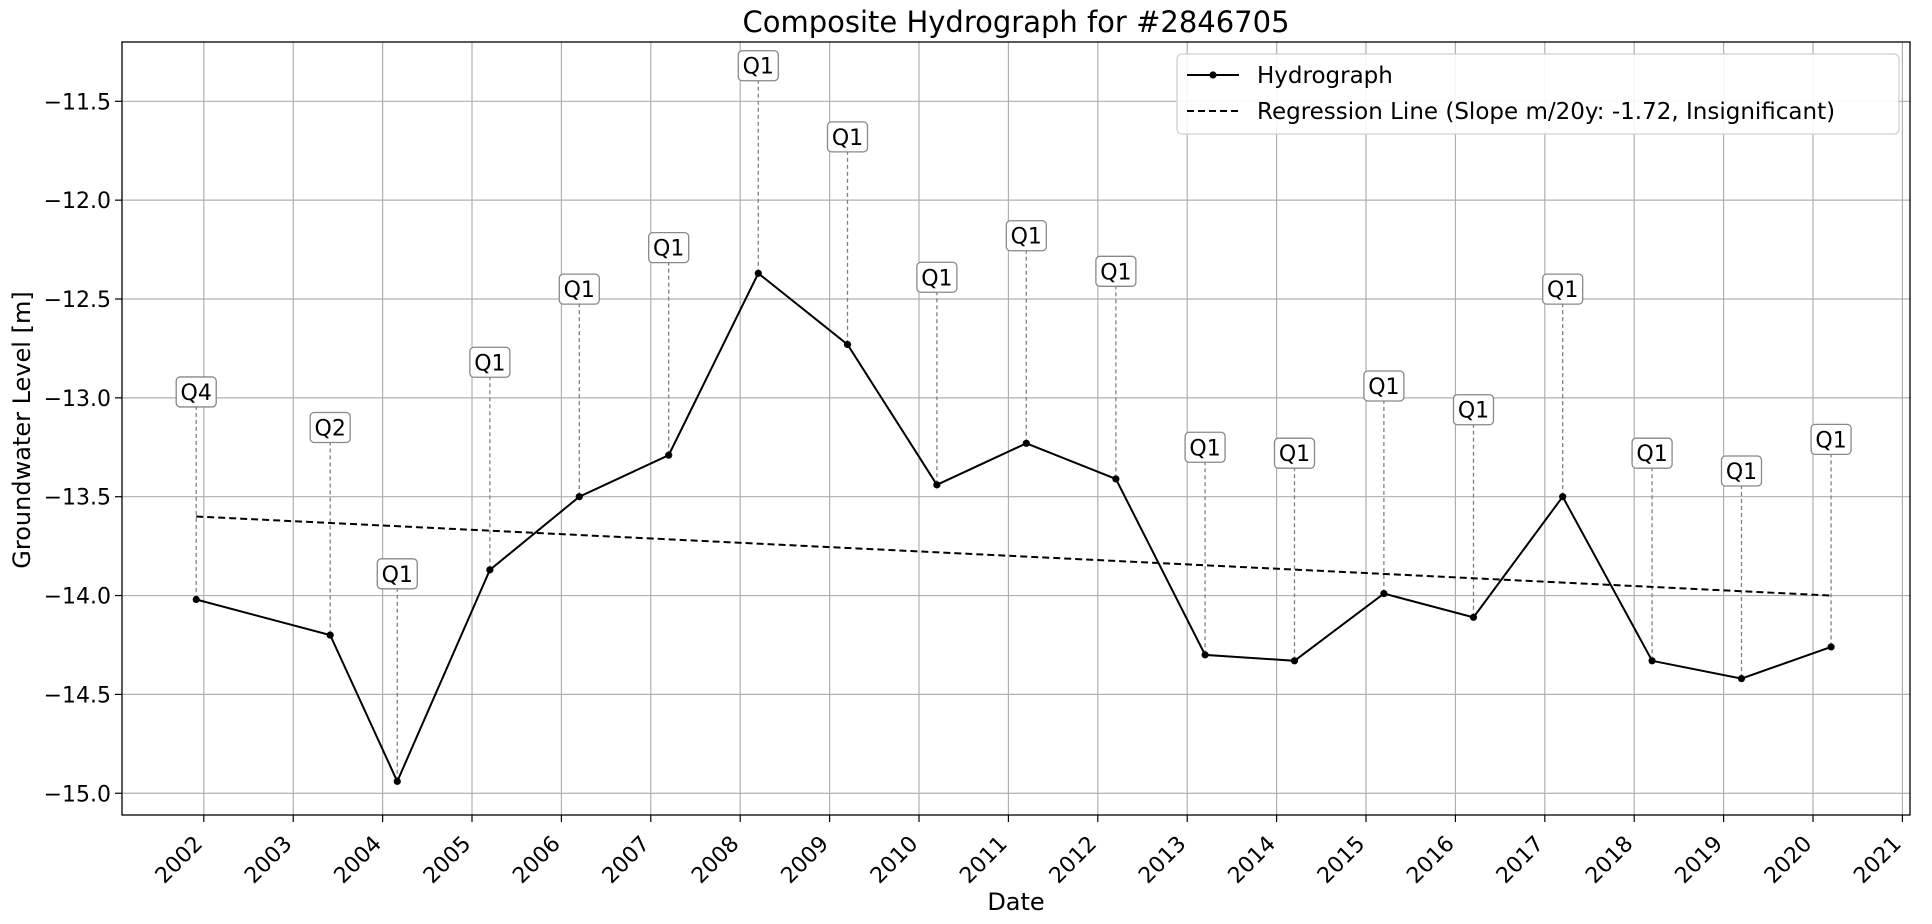  I want to click on legend-hydrograph-marker, so click(1213, 75).